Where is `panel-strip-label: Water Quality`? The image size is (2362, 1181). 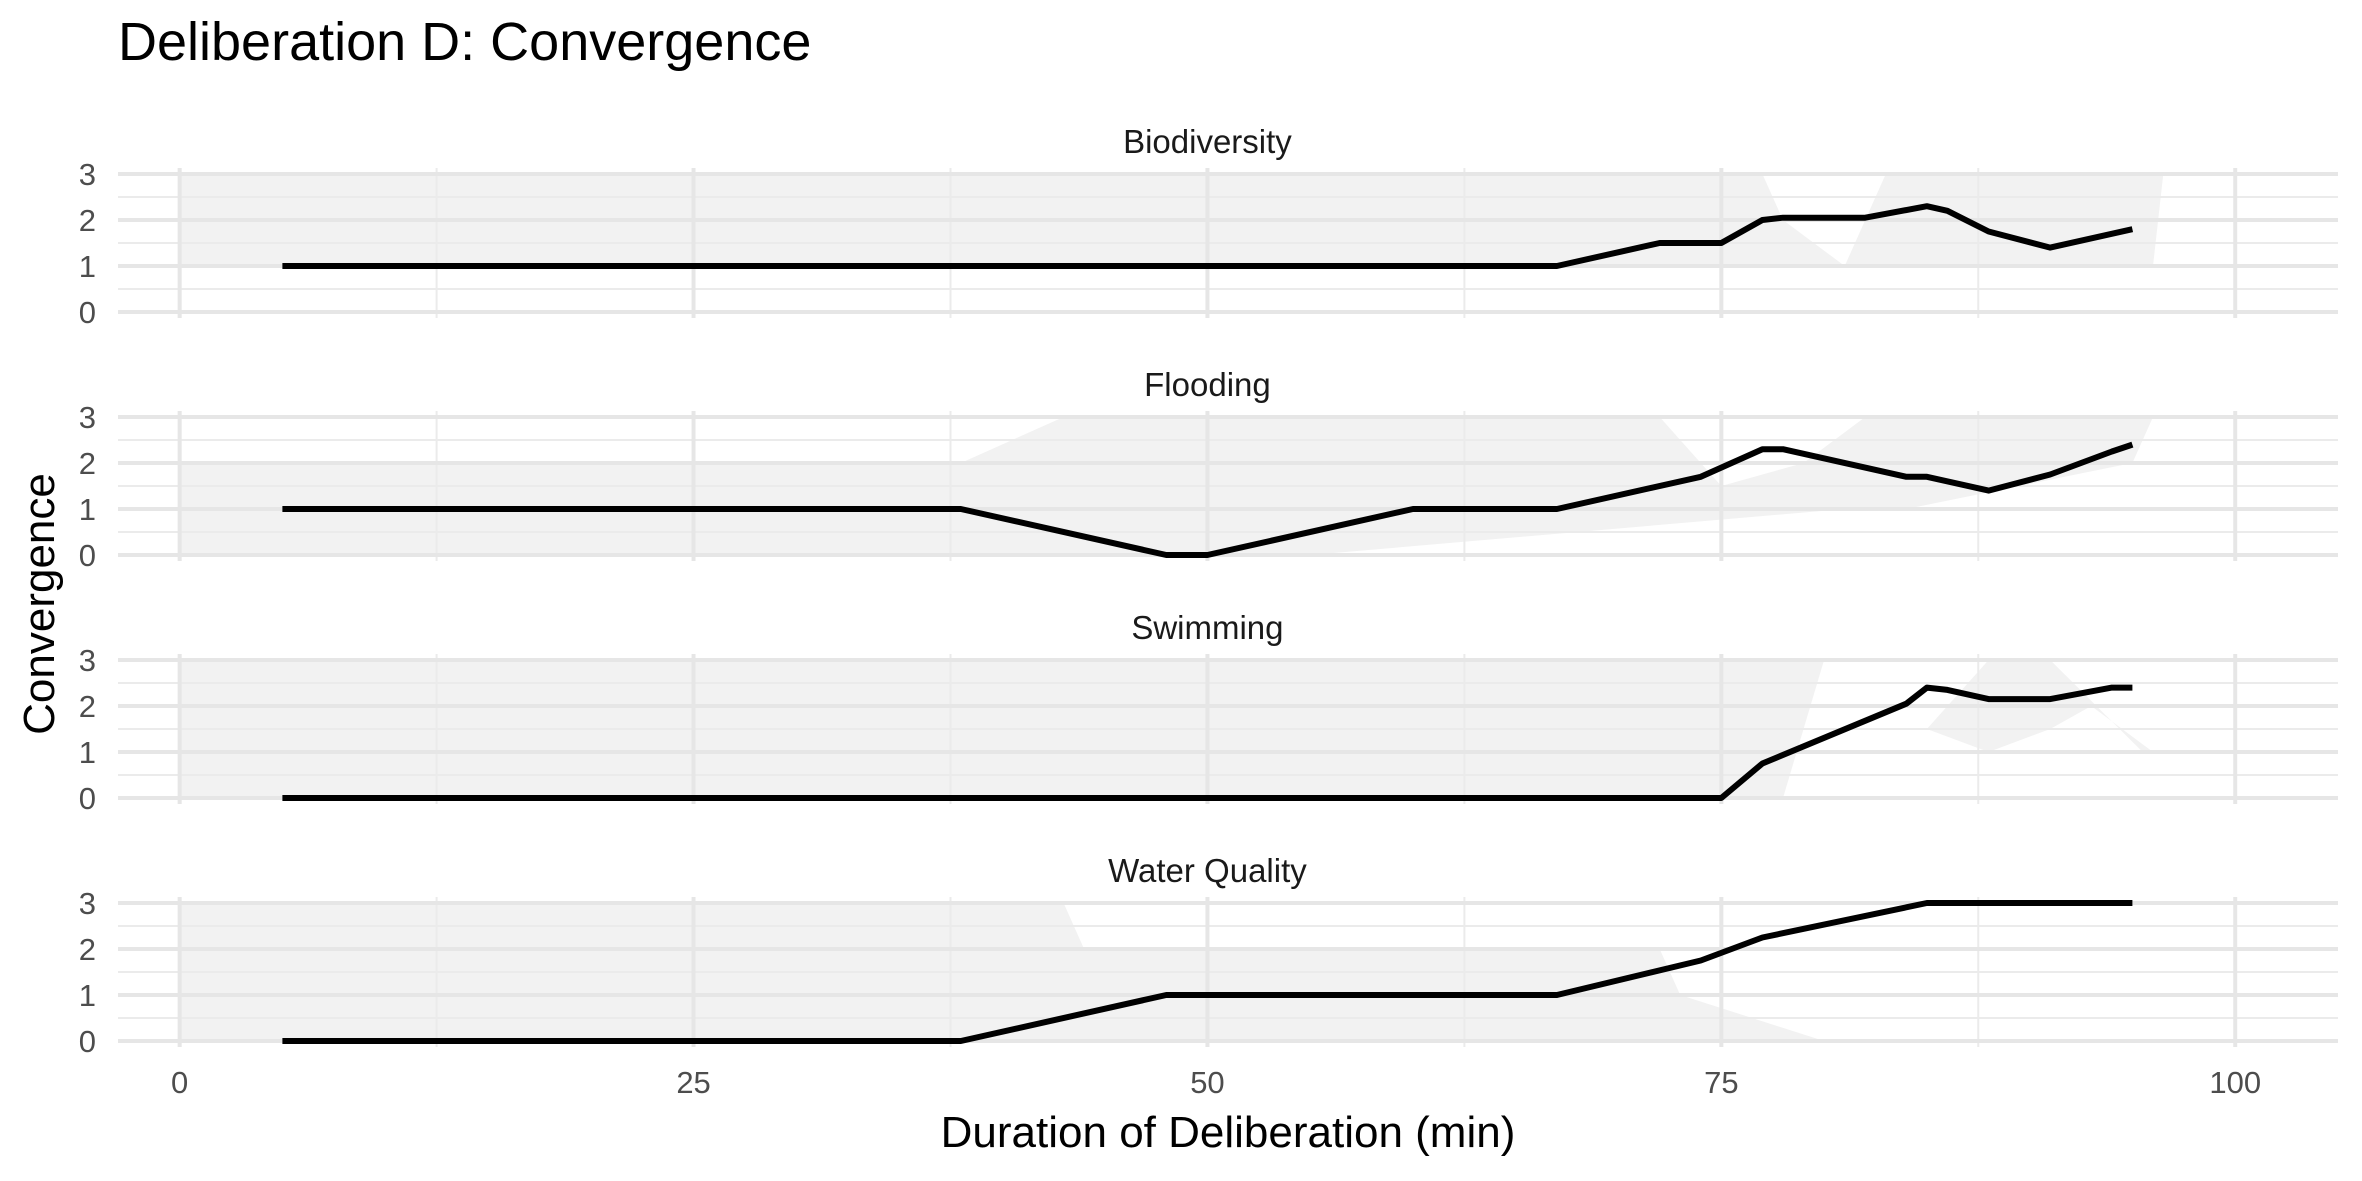
panel-strip-label: Water Quality is located at coordinates (1207, 870).